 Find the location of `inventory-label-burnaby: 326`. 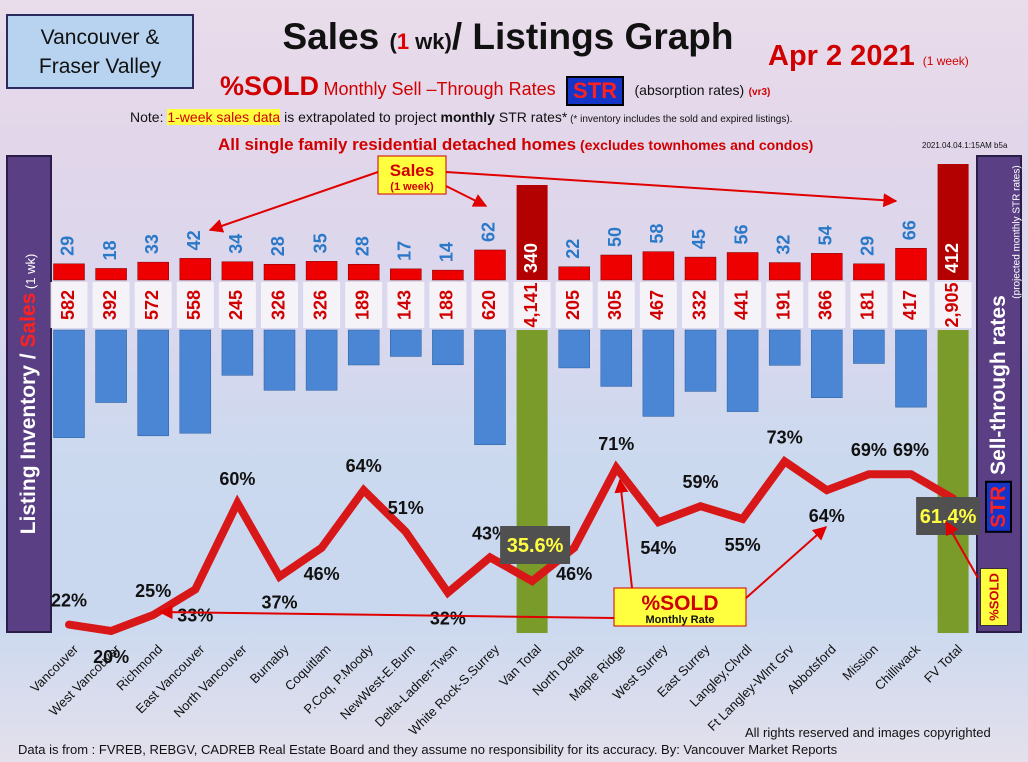

inventory-label-burnaby: 326 is located at coordinates (278, 305).